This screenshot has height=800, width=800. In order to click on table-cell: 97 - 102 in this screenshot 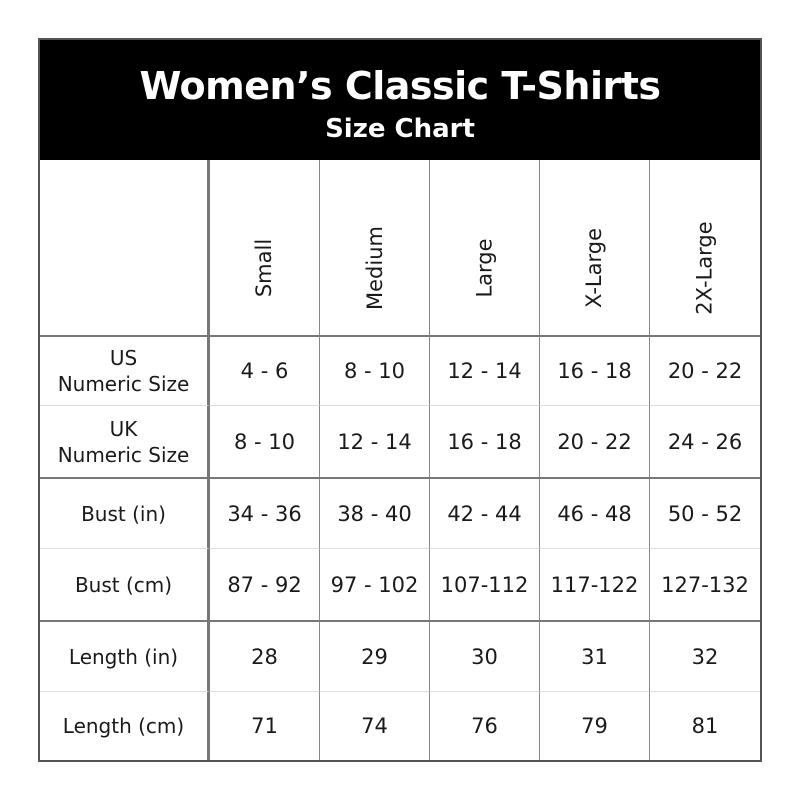, I will do `click(375, 584)`.